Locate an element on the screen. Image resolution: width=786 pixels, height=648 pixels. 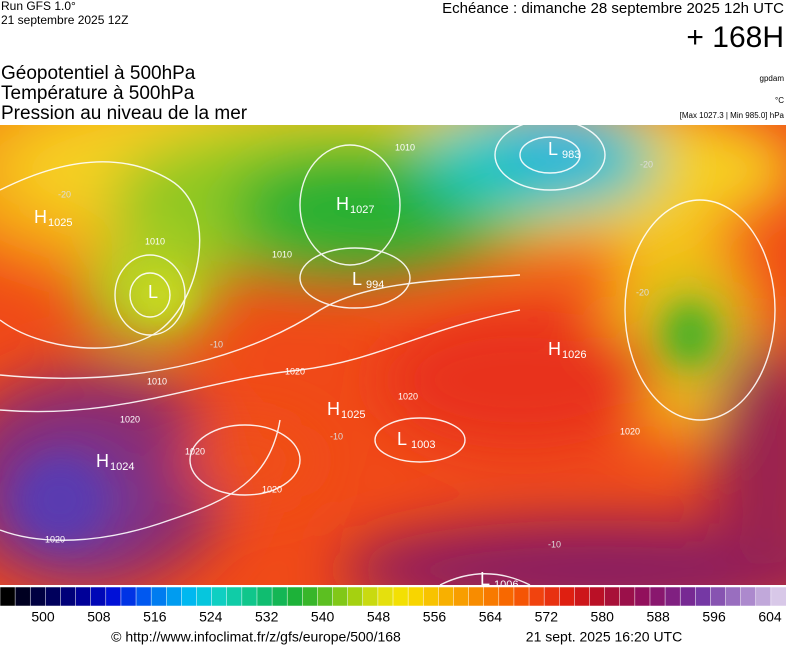
title-geopotential: Géopotentiel à 500hPa is located at coordinates (98, 73).